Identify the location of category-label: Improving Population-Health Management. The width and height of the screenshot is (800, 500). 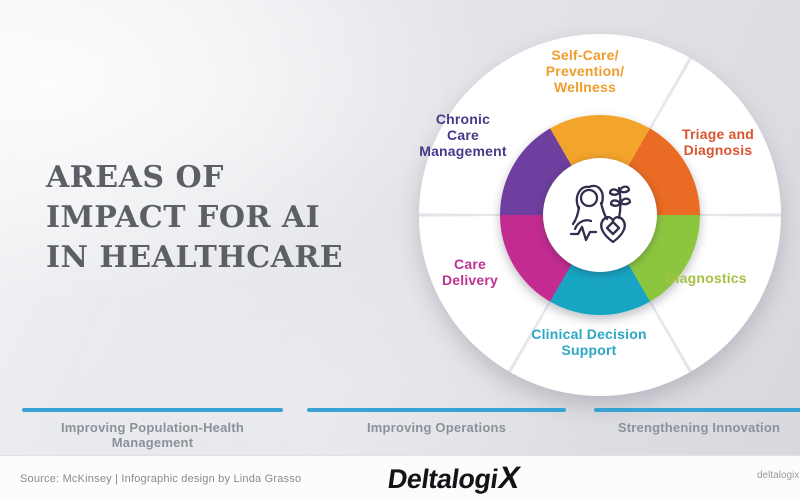
(152, 435).